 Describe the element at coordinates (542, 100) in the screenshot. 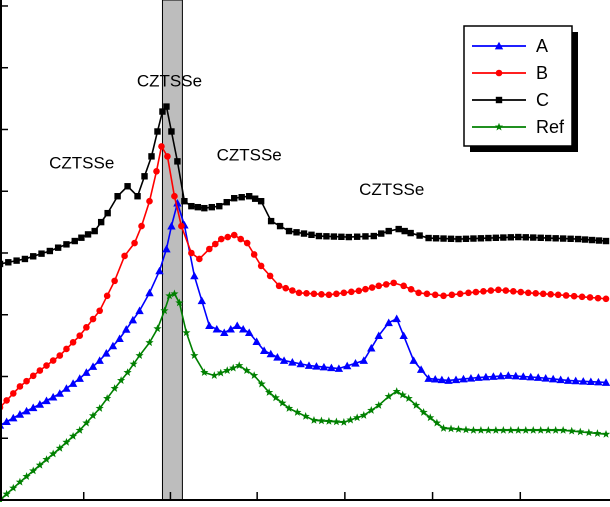

I see `legend-label-c: C` at that location.